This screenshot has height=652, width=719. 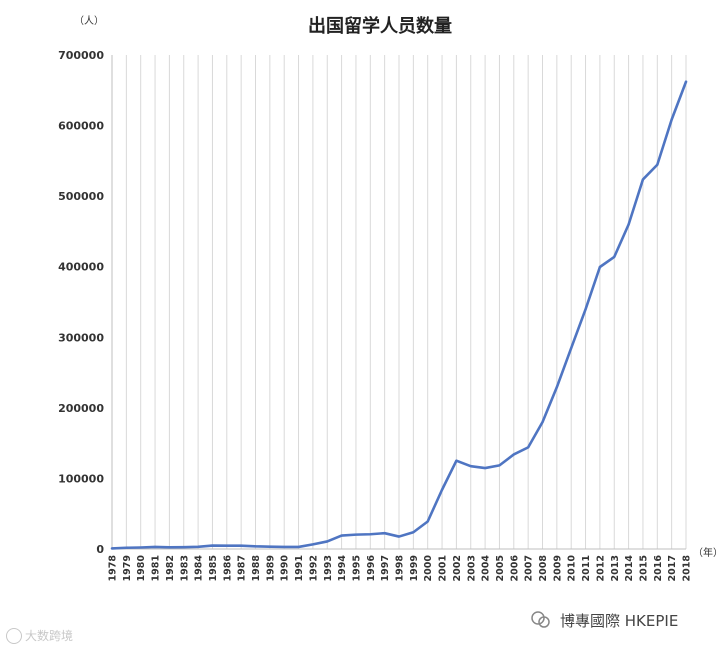 I want to click on x-tick-label: 2000, so click(x=428, y=568).